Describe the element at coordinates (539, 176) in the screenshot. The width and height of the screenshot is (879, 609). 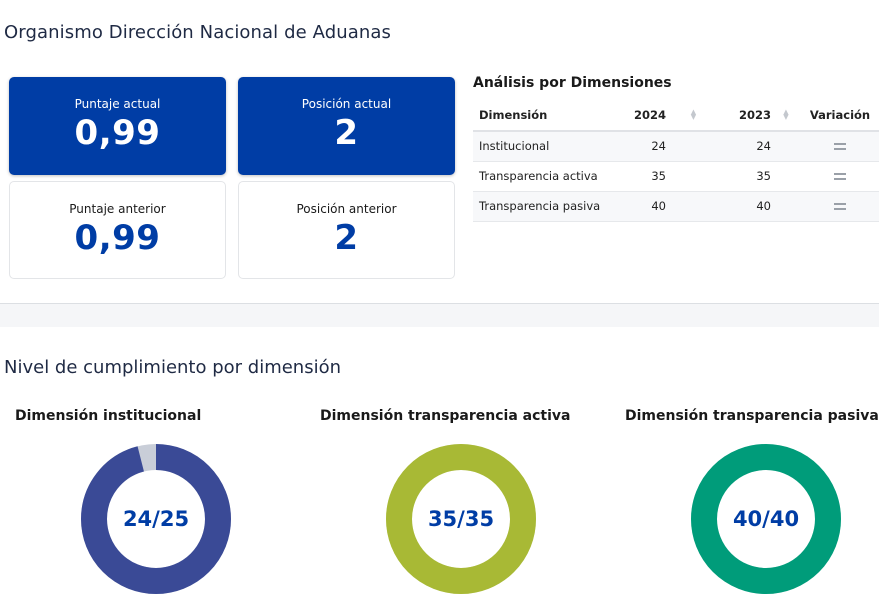
I see `cell-dimension: Transparencia activa` at that location.